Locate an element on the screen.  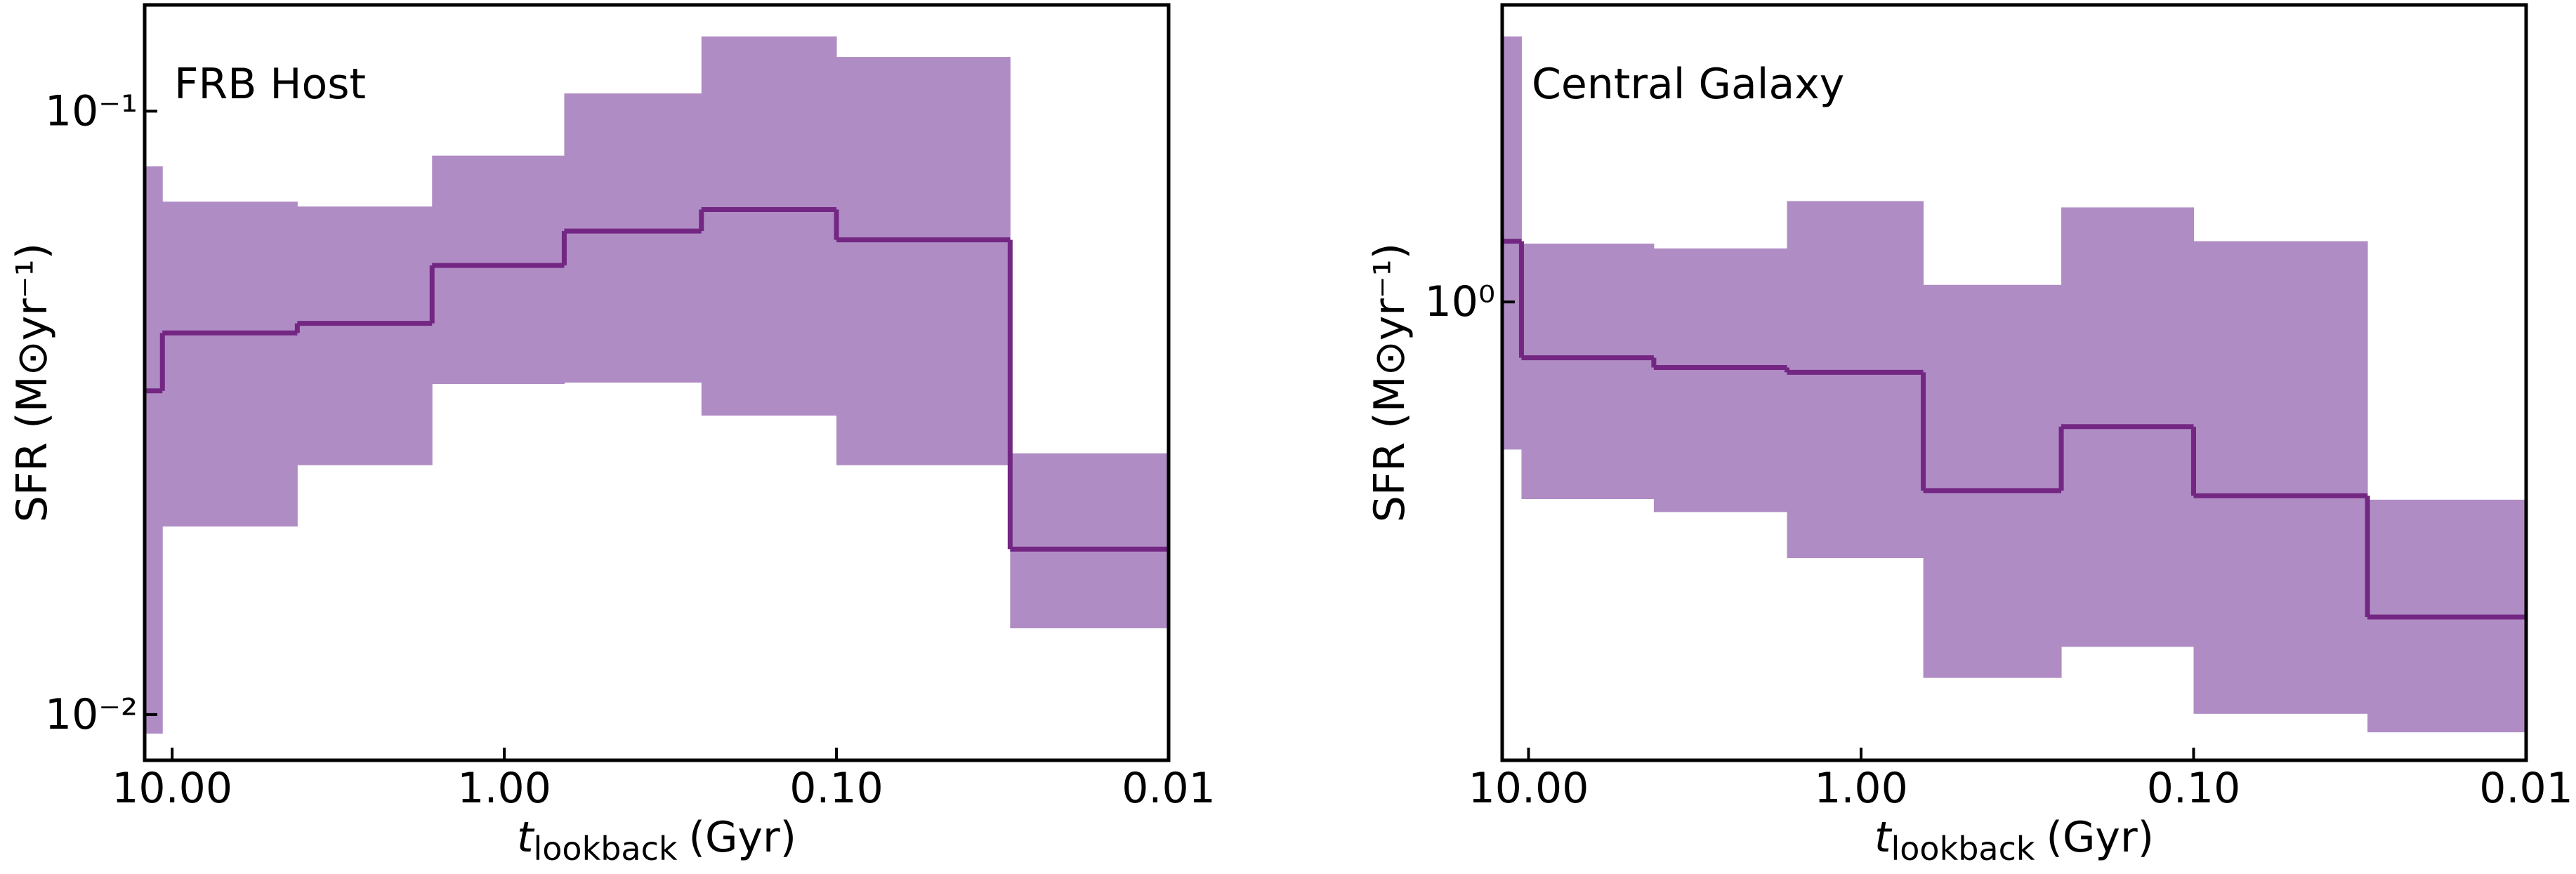
y-tick-label: 10⁻¹ is located at coordinates (91, 110).